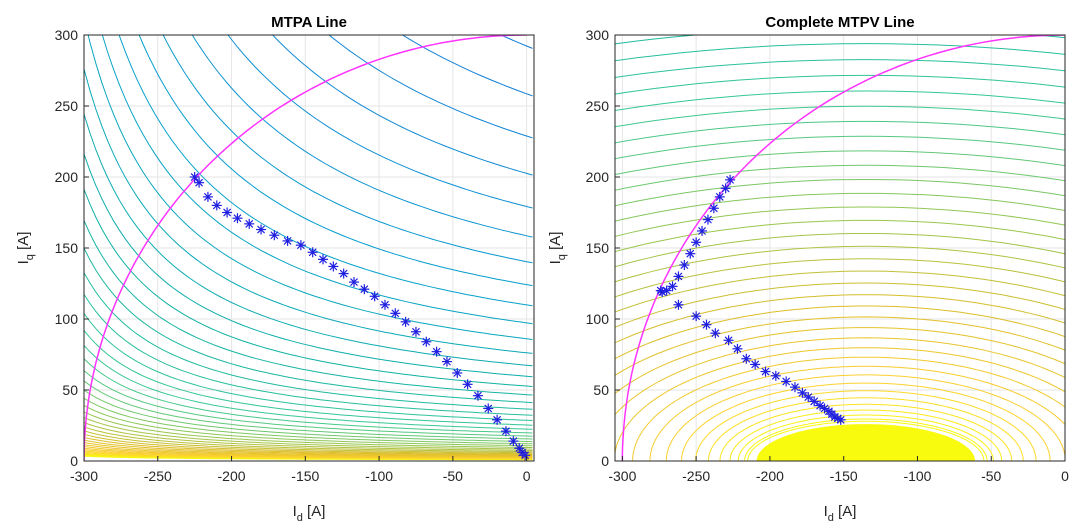 The height and width of the screenshot is (531, 1080). Describe the element at coordinates (917, 476) in the screenshot. I see `x-tick-label: -100` at that location.